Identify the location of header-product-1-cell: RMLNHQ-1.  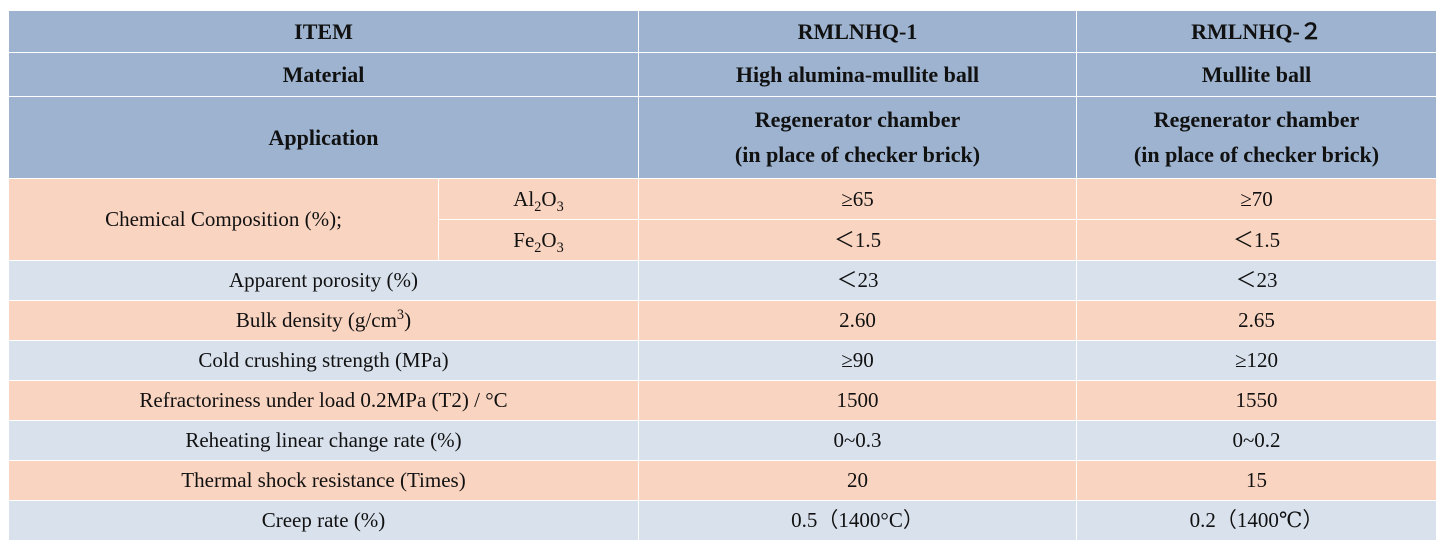
(858, 32).